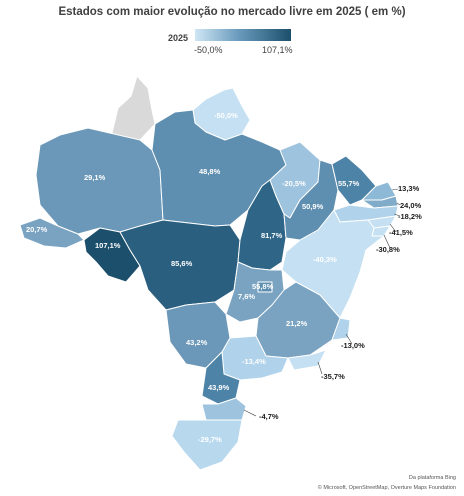  What do you see at coordinates (182, 263) in the screenshot?
I see `label-mt: 85,6%` at bounding box center [182, 263].